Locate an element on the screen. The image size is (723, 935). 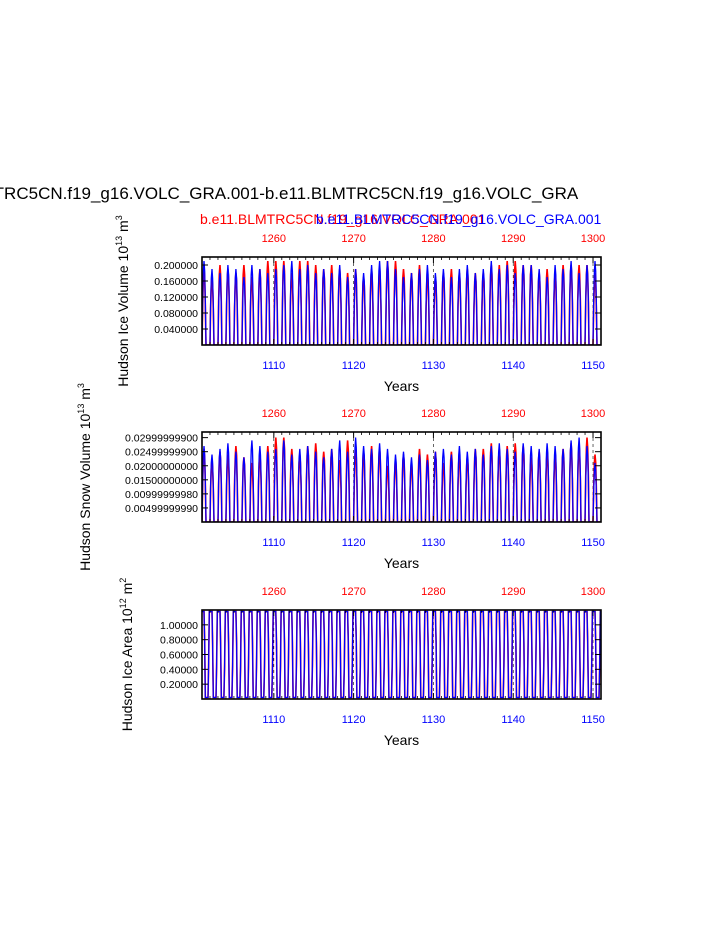
chart-1-ytick-label-3: 0.02000000000 is located at coordinates (161, 467).